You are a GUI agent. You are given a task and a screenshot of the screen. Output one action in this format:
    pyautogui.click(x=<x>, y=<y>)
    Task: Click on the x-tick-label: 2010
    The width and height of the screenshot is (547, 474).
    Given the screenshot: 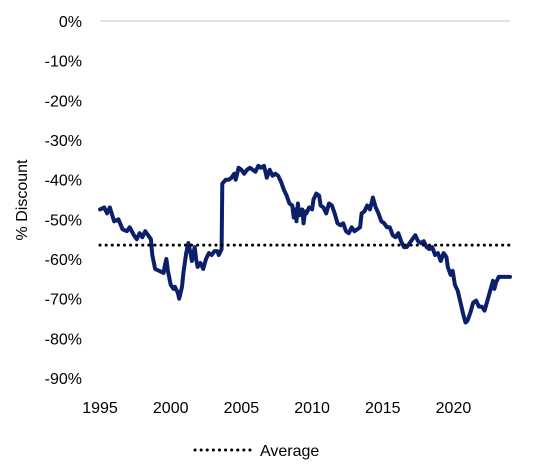 What is the action you would take?
    pyautogui.click(x=312, y=408)
    